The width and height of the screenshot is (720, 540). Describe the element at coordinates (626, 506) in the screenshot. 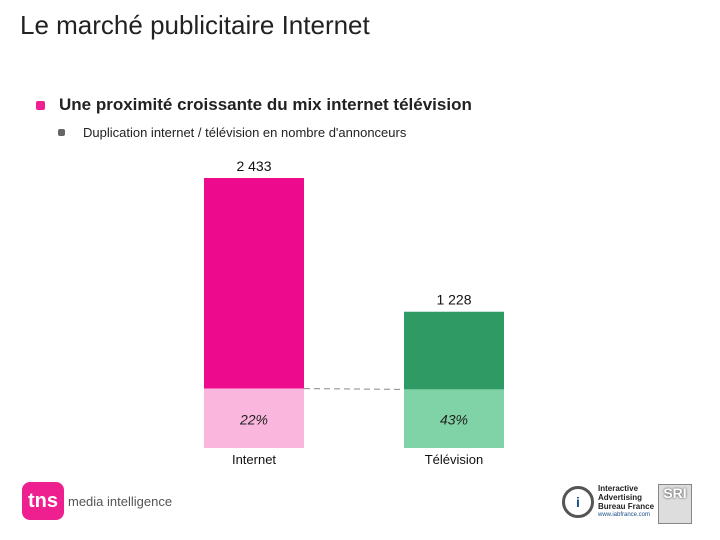

I see `iab-line-3: Bureau France` at that location.